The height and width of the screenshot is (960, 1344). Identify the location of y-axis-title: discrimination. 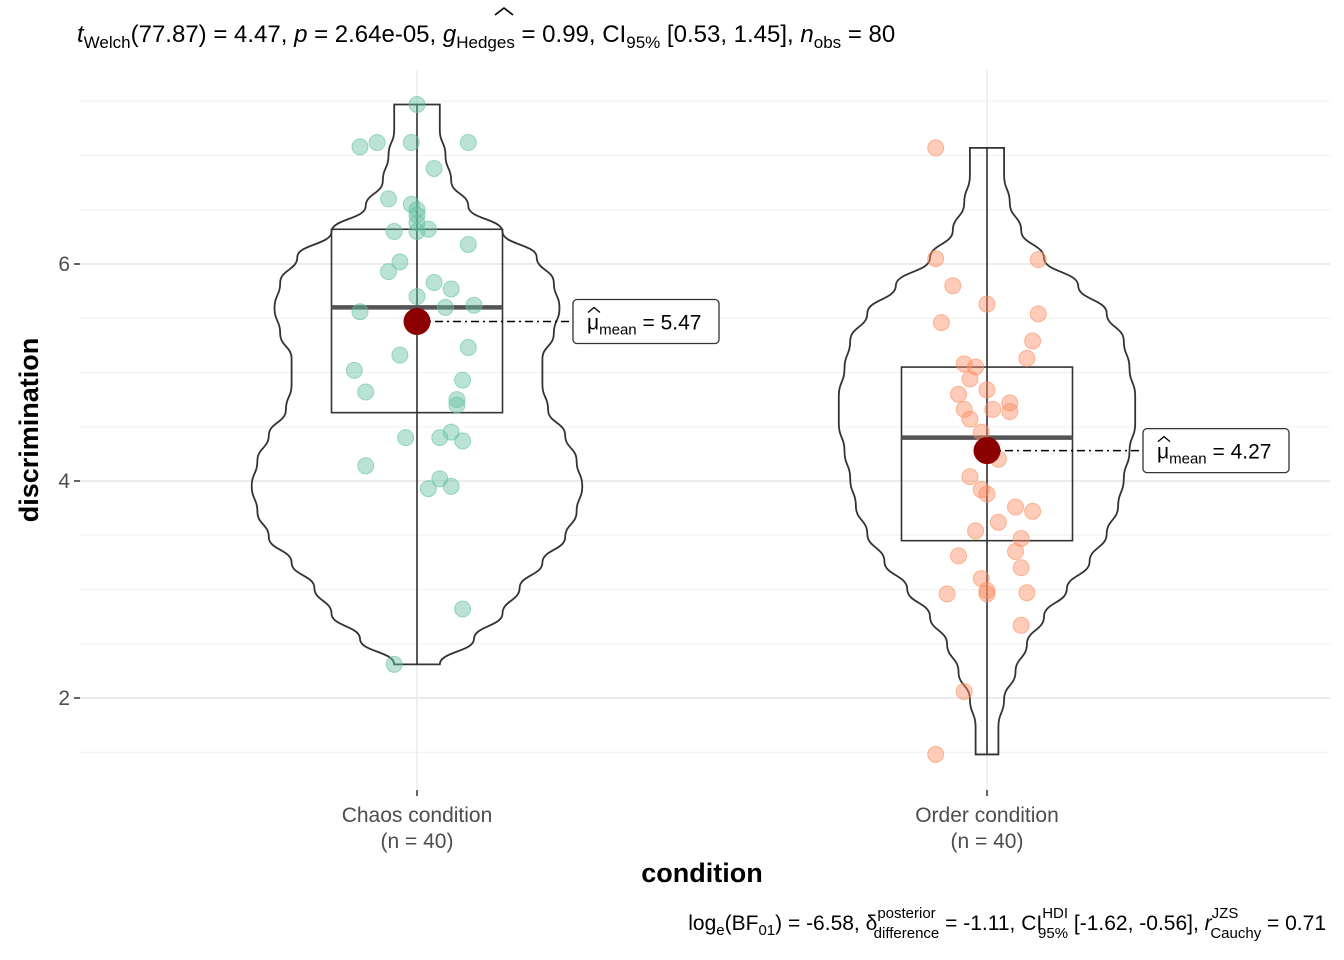
(29, 430).